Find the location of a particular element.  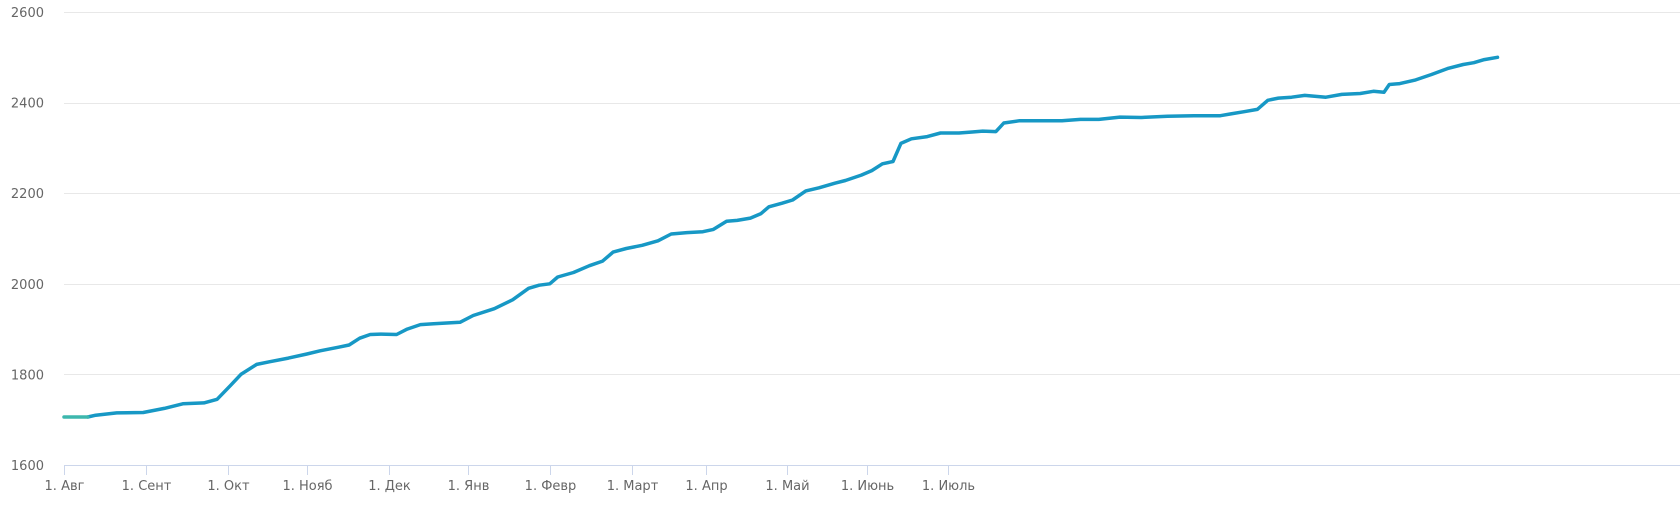

x-tick-label: 1. Сент is located at coordinates (147, 486).